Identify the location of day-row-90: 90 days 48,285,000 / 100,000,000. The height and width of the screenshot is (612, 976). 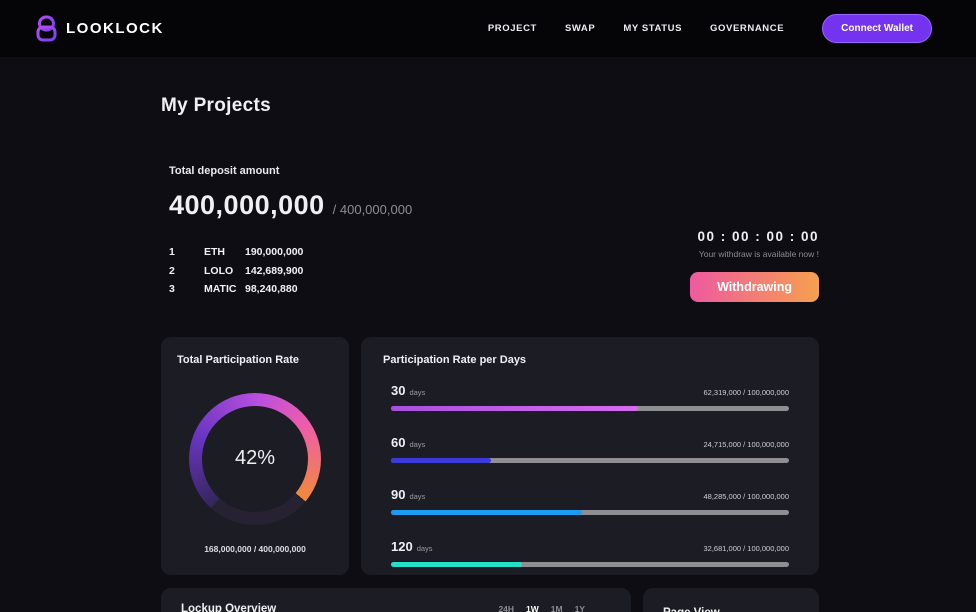
(590, 500).